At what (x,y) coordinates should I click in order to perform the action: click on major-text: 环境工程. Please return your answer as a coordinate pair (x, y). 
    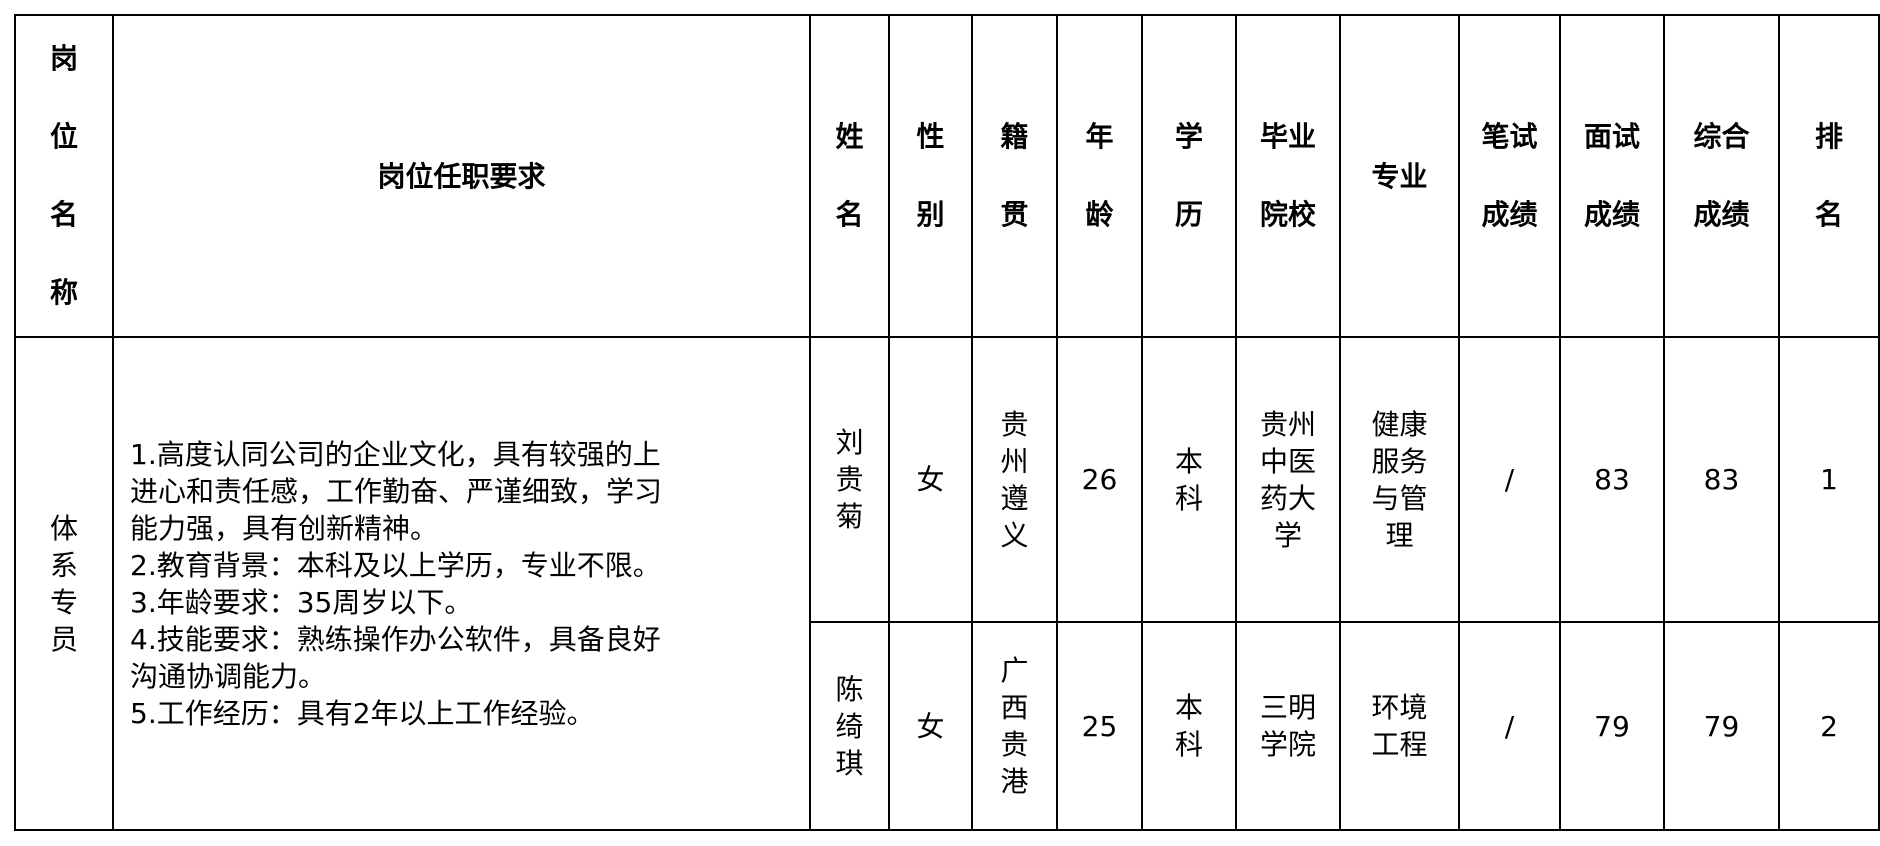
    Looking at the image, I should click on (1399, 726).